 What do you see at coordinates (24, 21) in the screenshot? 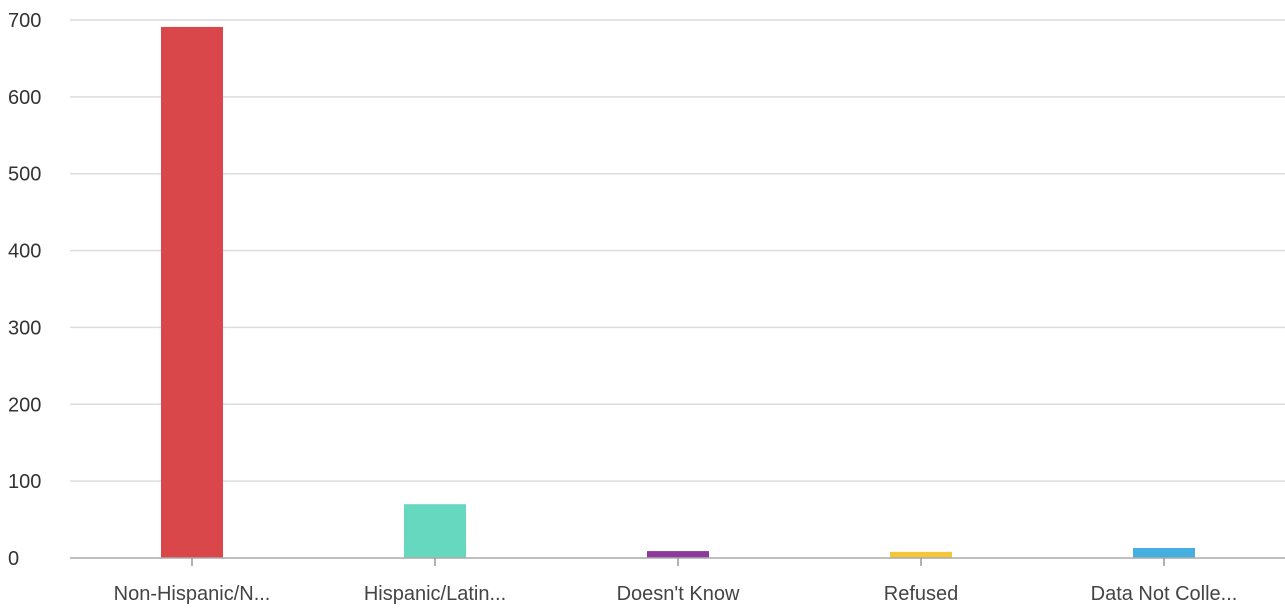
I see `y-tick-label: 700` at bounding box center [24, 21].